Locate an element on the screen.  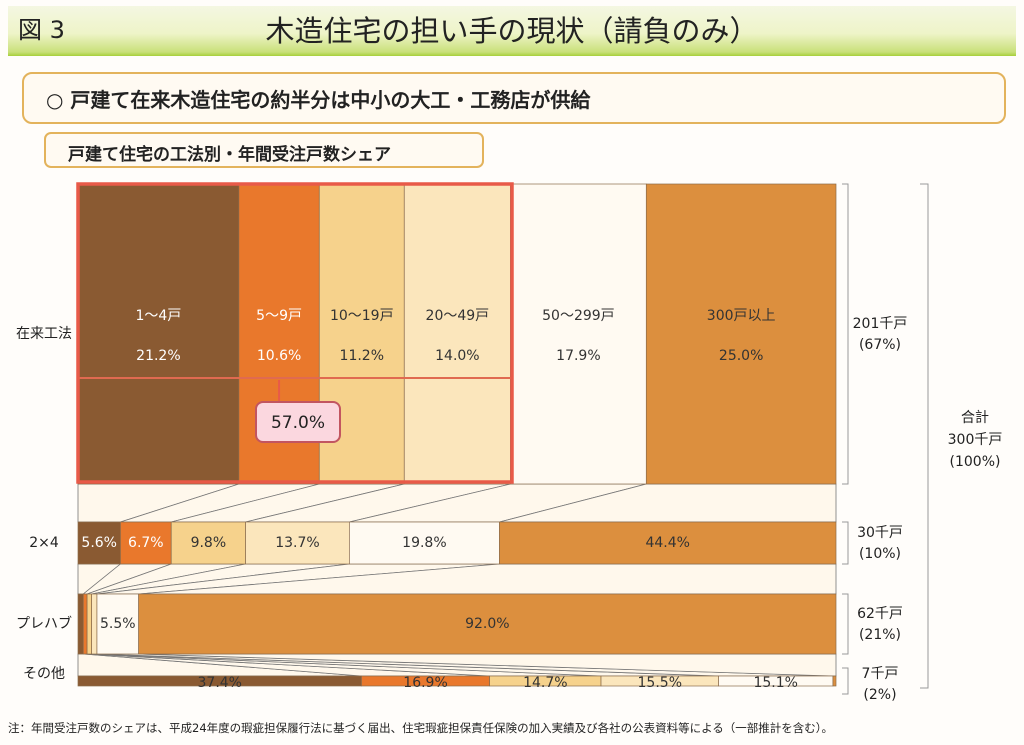
data-label: 9.8% is located at coordinates (209, 543).